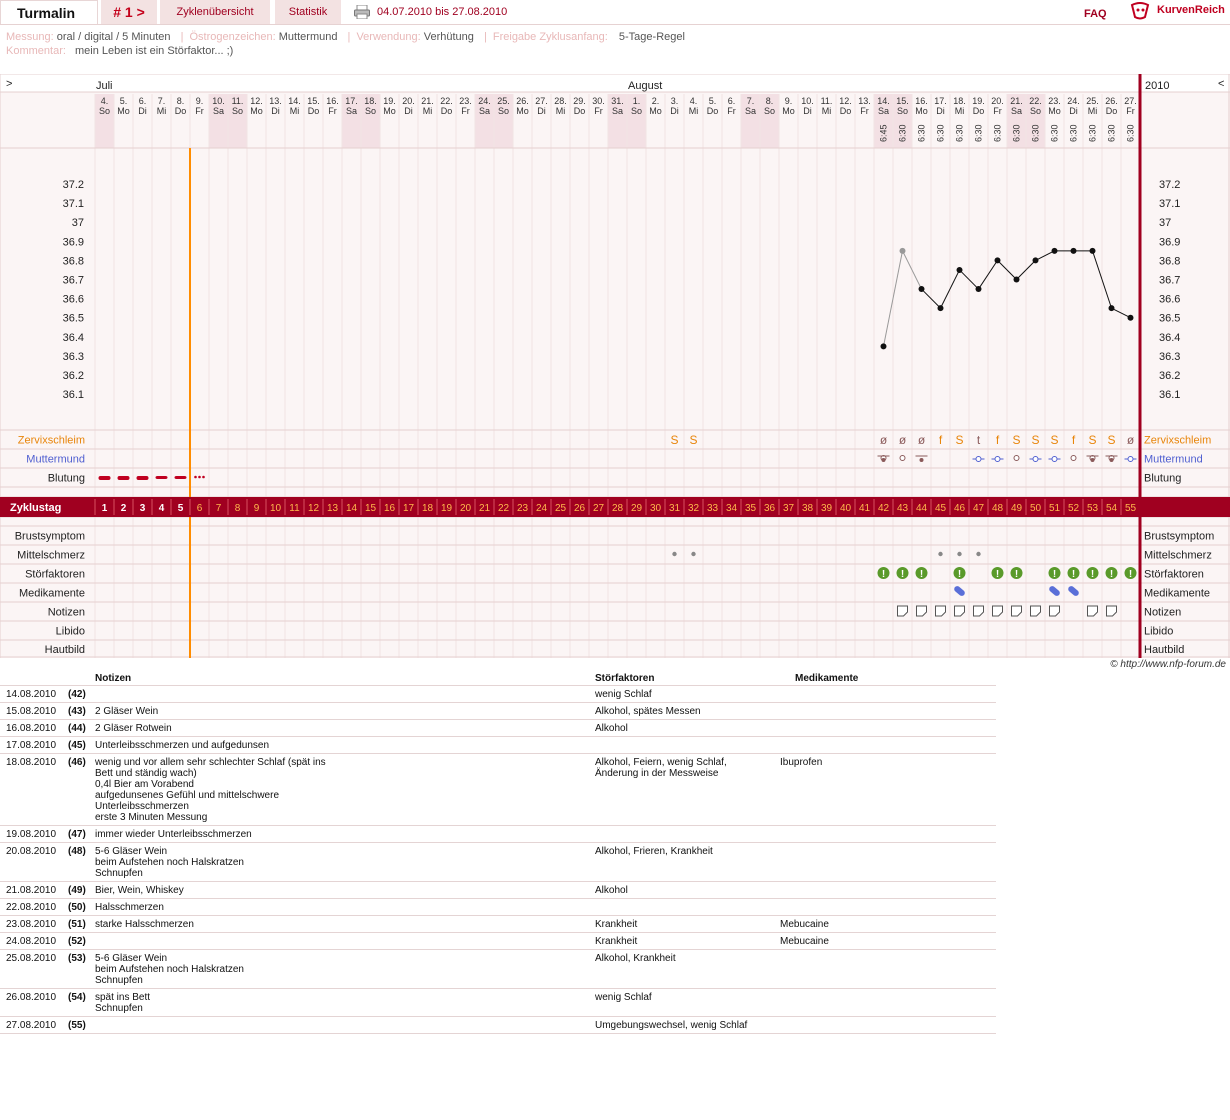 This screenshot has width=1230, height=1120. Describe the element at coordinates (1035, 260) in the screenshot. I see `temperature-point` at that location.